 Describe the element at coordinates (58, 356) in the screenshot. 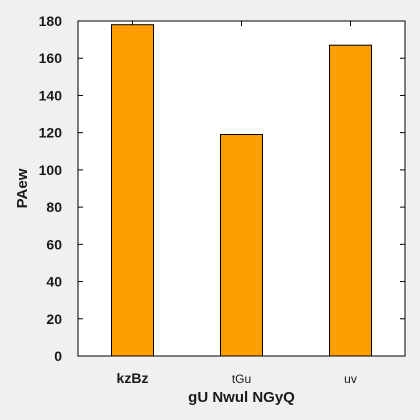

I see `y-tick-label: 0` at that location.